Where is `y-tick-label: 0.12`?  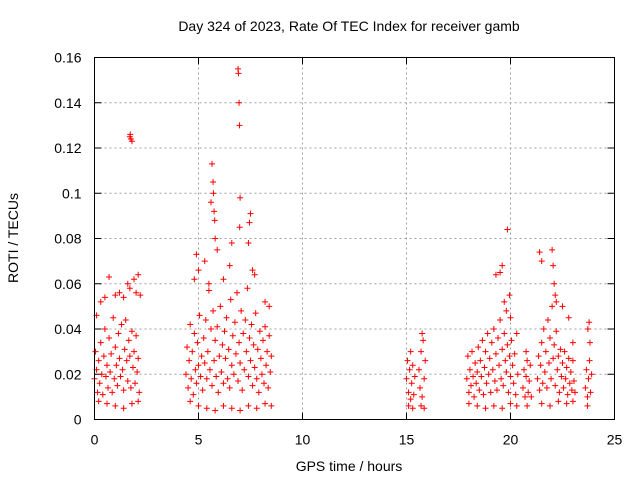
y-tick-label: 0.12 is located at coordinates (67, 148).